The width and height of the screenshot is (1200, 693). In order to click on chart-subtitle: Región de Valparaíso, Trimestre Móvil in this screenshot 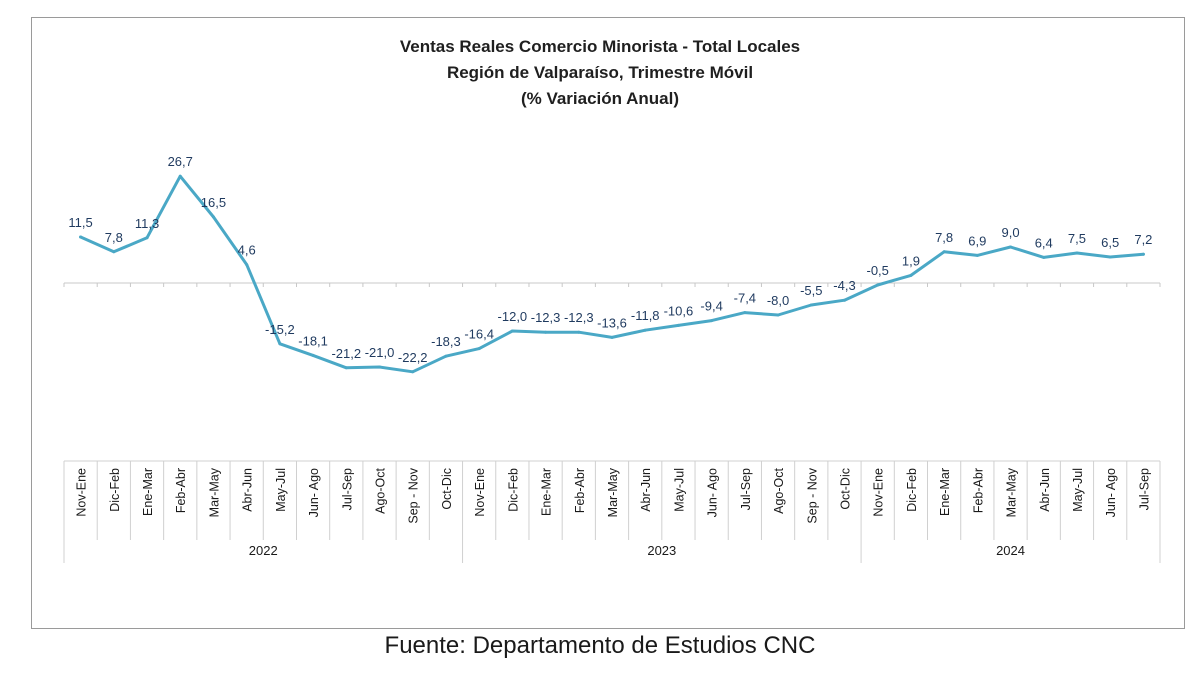, I will do `click(600, 72)`.